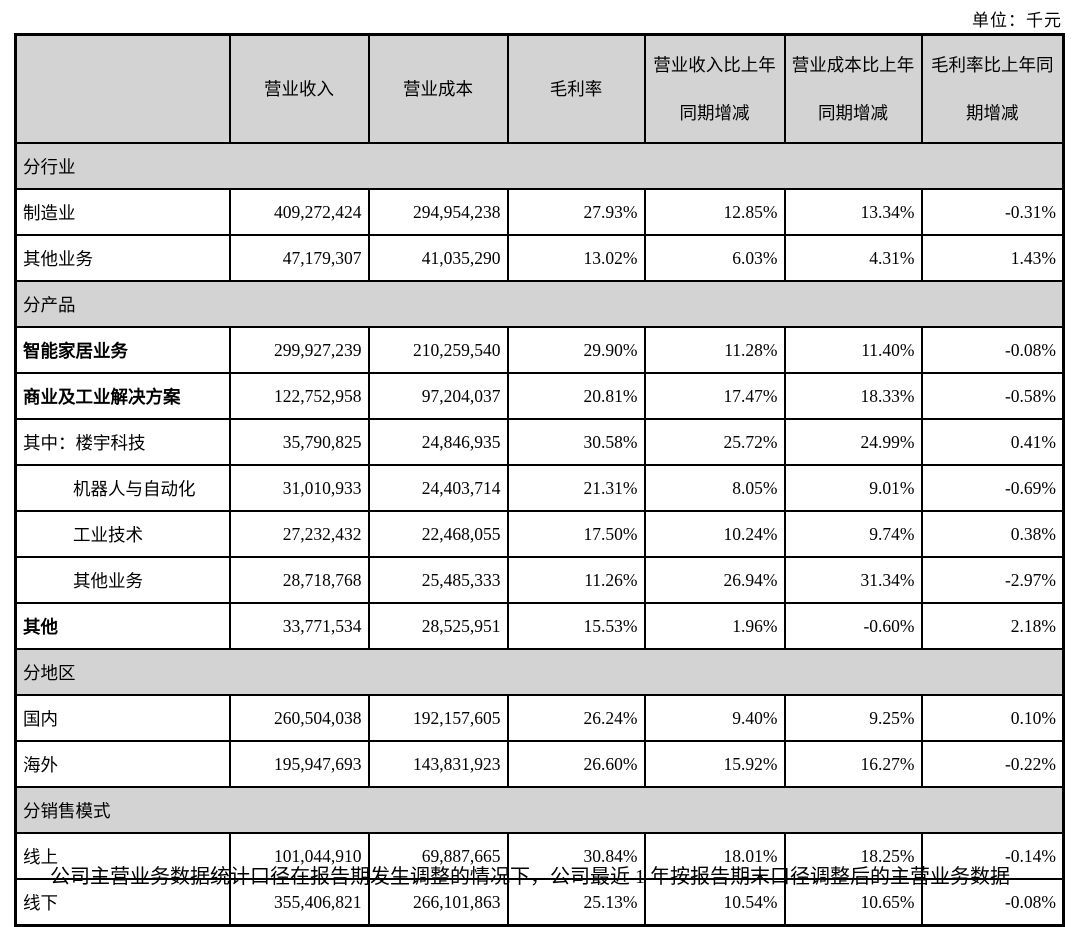 The image size is (1080, 927). What do you see at coordinates (714, 580) in the screenshot?
I see `cell-value: 26.94%` at bounding box center [714, 580].